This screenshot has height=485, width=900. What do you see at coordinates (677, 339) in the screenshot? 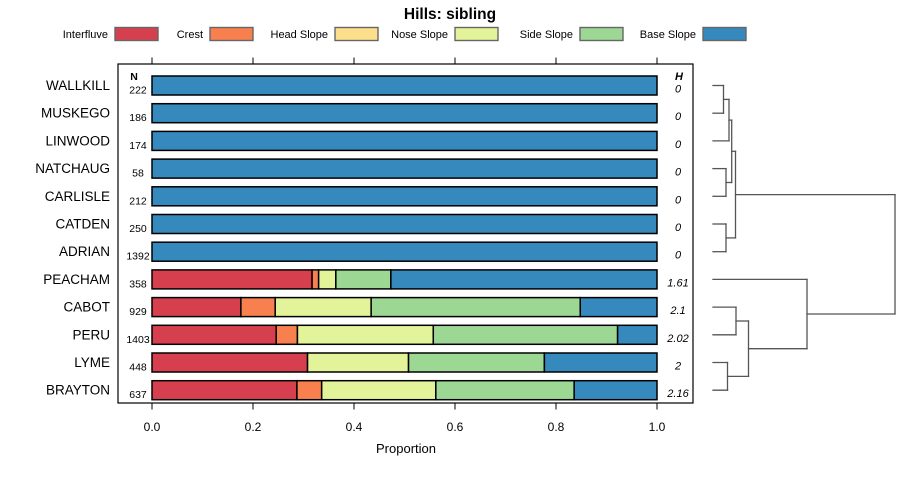
I see `h-value: 2.02` at bounding box center [677, 339].